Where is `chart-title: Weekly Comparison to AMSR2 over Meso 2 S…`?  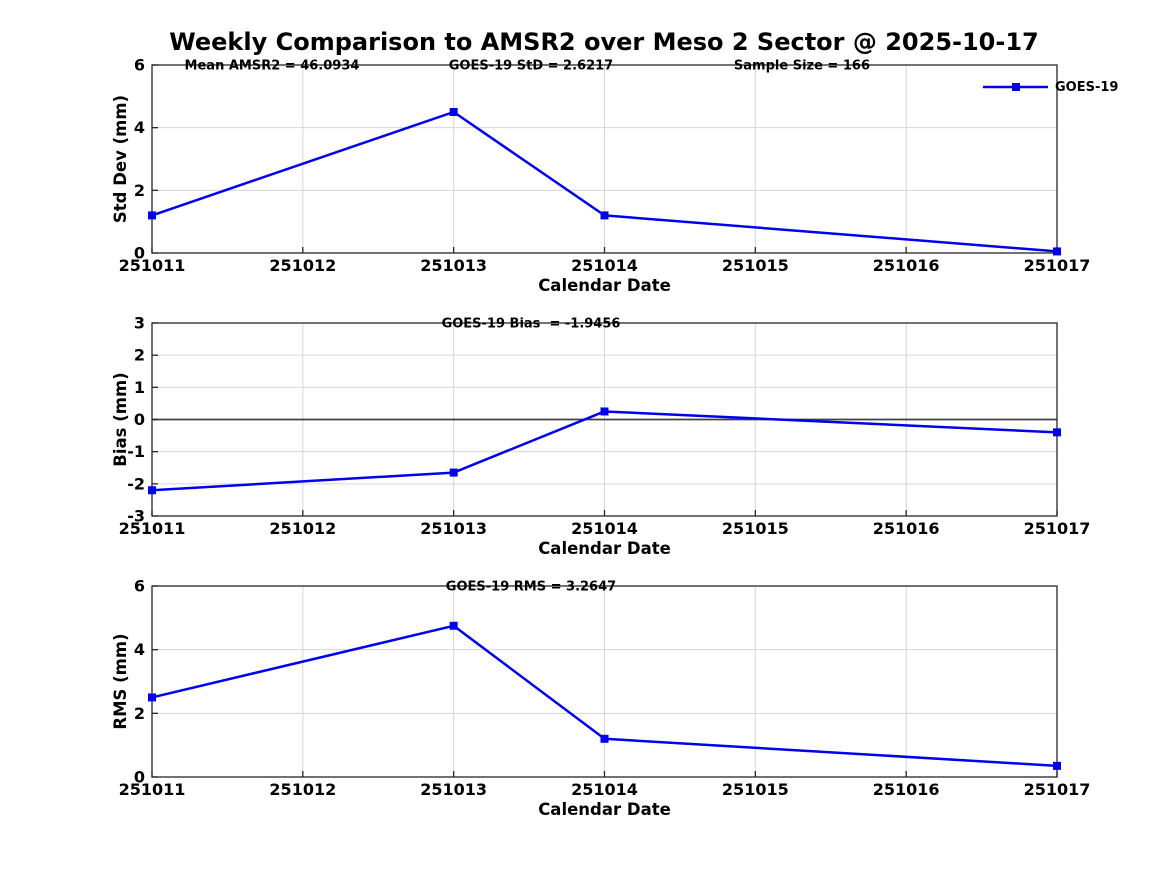
chart-title: Weekly Comparison to AMSR2 over Meso 2 S… is located at coordinates (604, 42).